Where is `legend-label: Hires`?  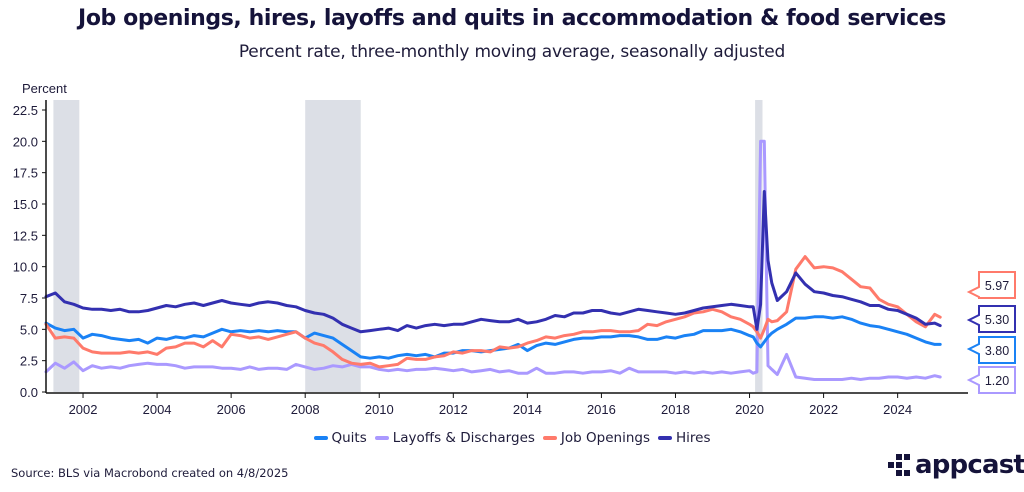 legend-label: Hires is located at coordinates (693, 438).